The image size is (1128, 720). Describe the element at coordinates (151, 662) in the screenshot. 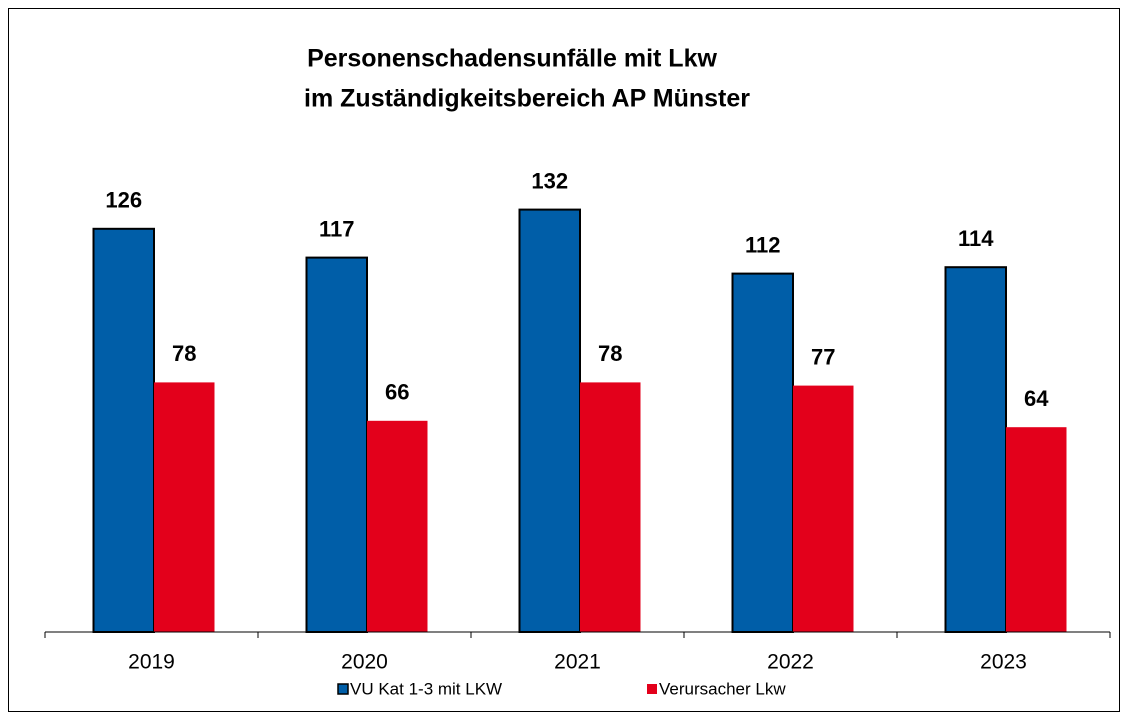

I see `x-tick-label: 2019` at that location.